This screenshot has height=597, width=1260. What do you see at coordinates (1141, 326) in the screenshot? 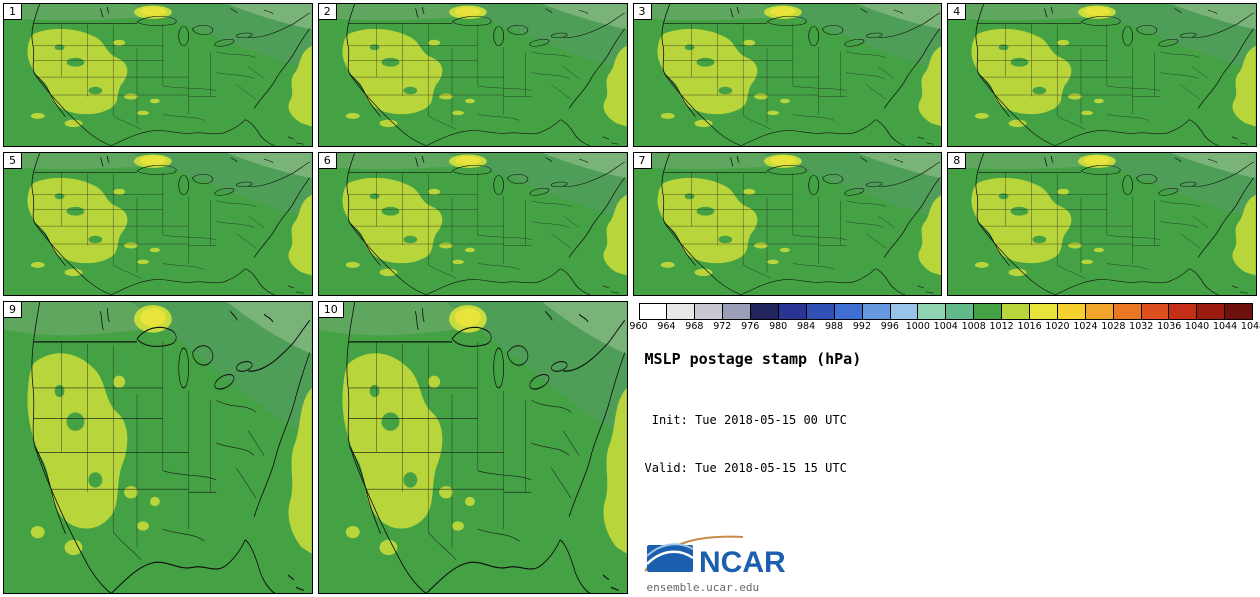
I see `colorbar-tick-1032: 1032` at bounding box center [1141, 326].